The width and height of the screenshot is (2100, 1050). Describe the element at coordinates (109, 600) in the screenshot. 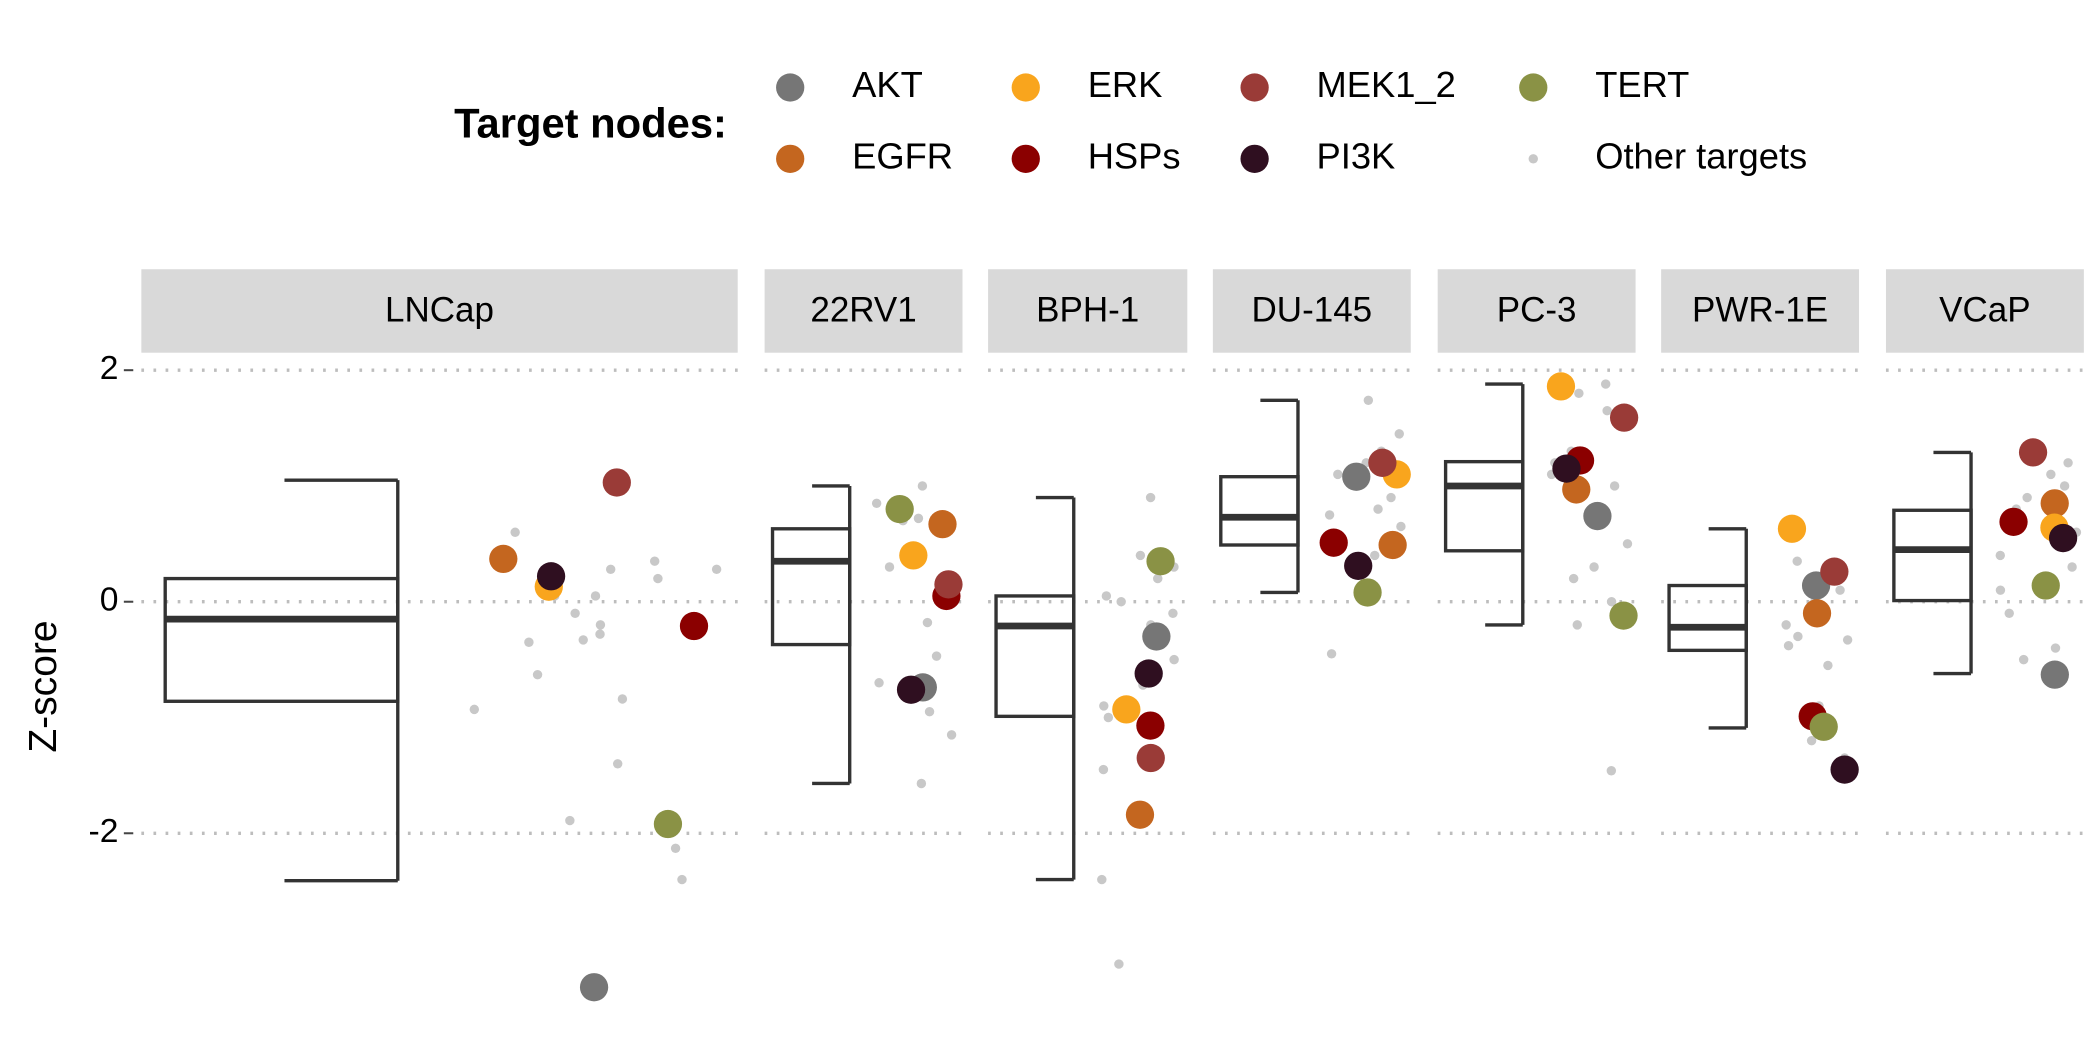

I see `y-tick-label: 0` at that location.